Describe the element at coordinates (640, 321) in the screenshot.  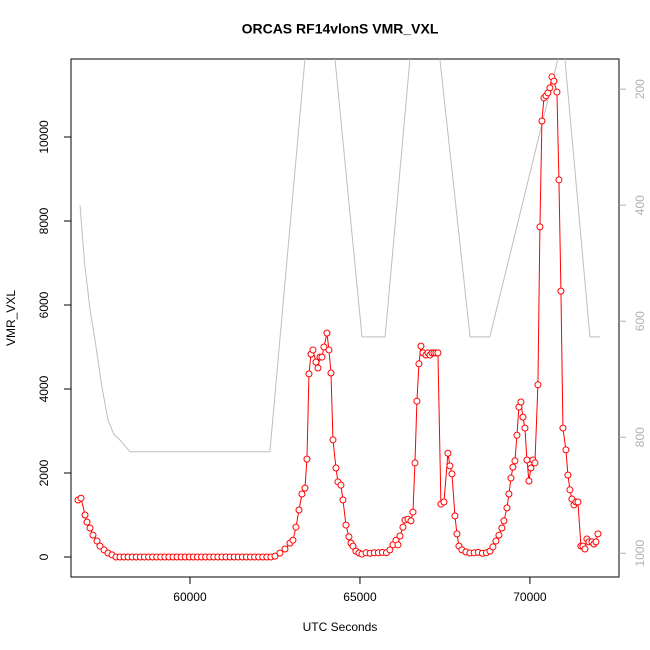
I see `y2-tick-label: 600` at that location.